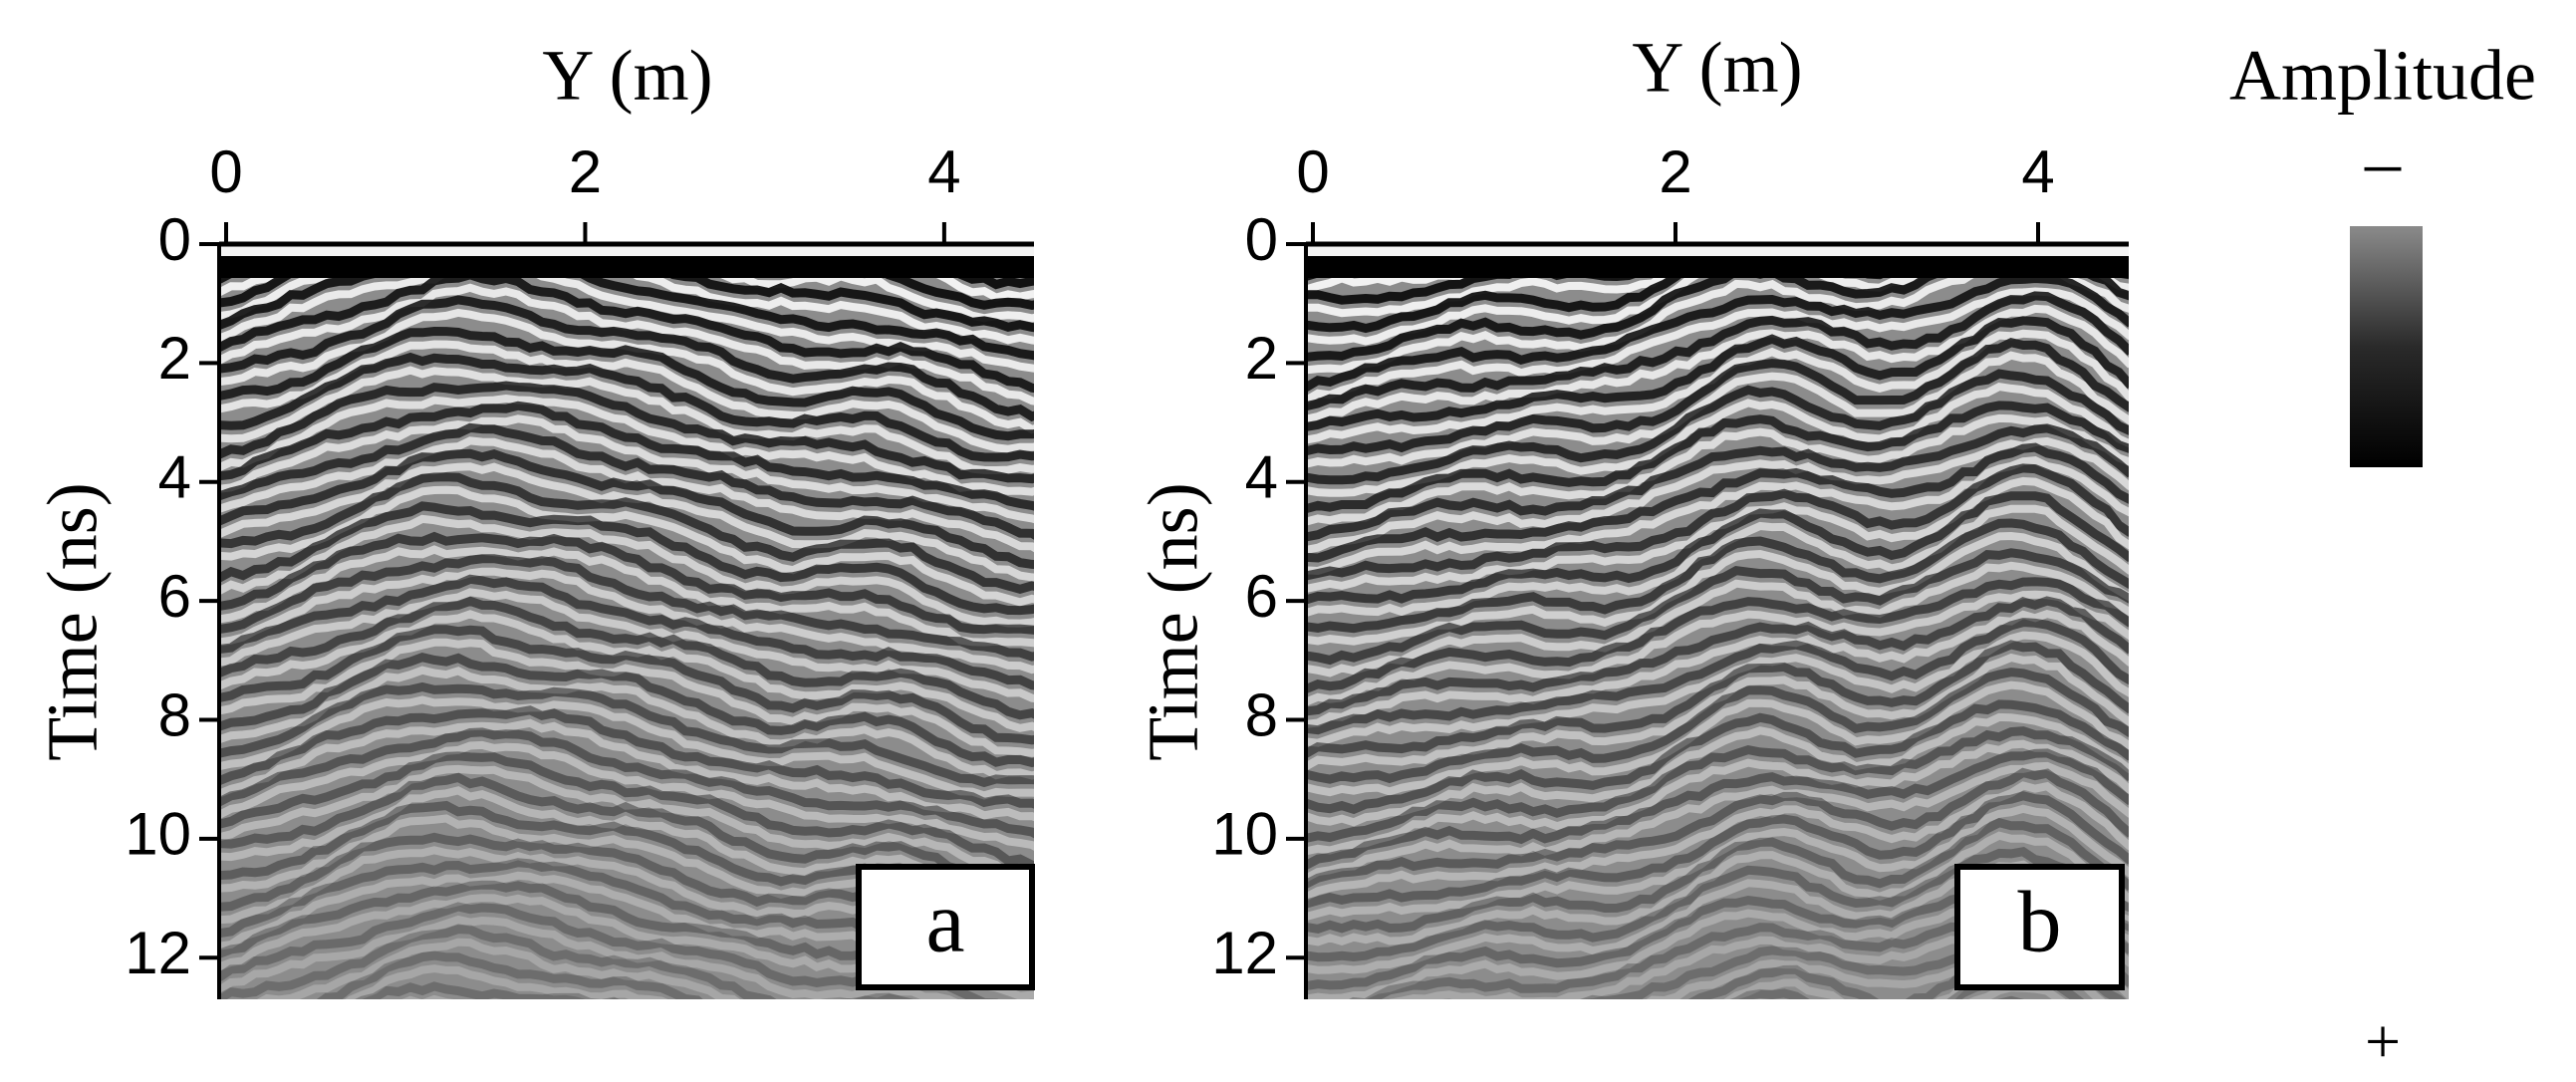 Image resolution: width=2576 pixels, height=1082 pixels. What do you see at coordinates (2382, 76) in the screenshot?
I see `colorbar-title: Amplitude` at bounding box center [2382, 76].